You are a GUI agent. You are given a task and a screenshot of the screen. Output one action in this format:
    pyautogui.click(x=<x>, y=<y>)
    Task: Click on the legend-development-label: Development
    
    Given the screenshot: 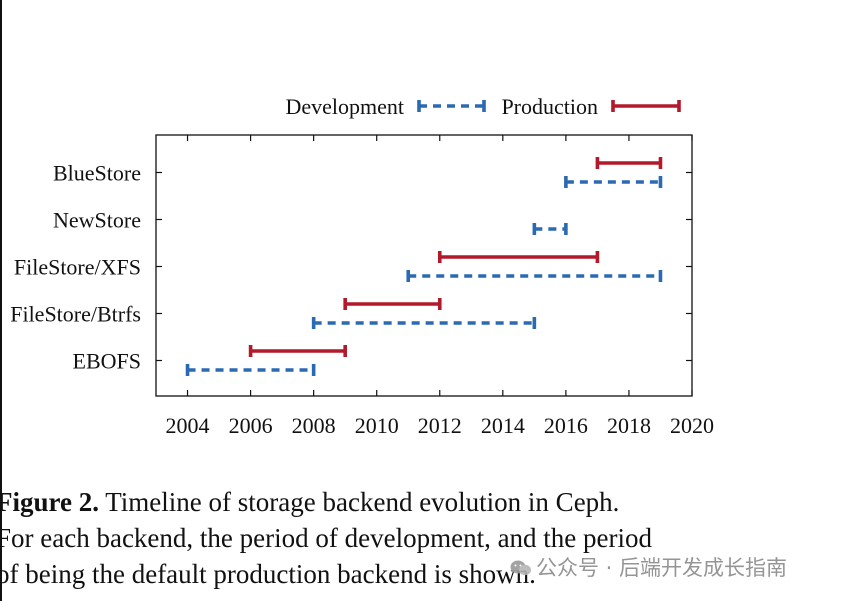 What is the action you would take?
    pyautogui.click(x=344, y=106)
    